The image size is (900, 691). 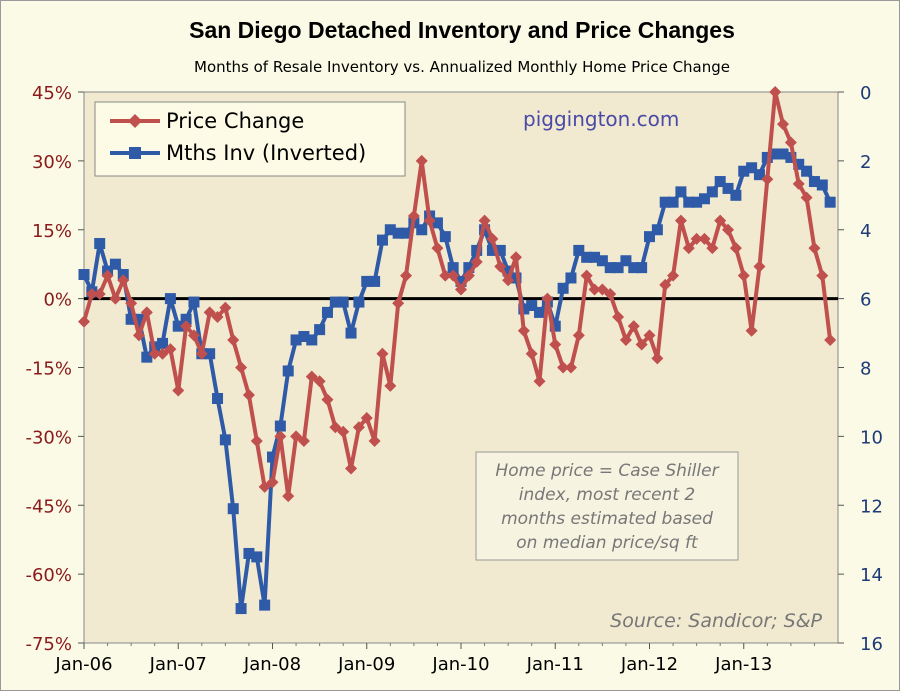 I want to click on y-left-tick-label: -30%, so click(x=48, y=437).